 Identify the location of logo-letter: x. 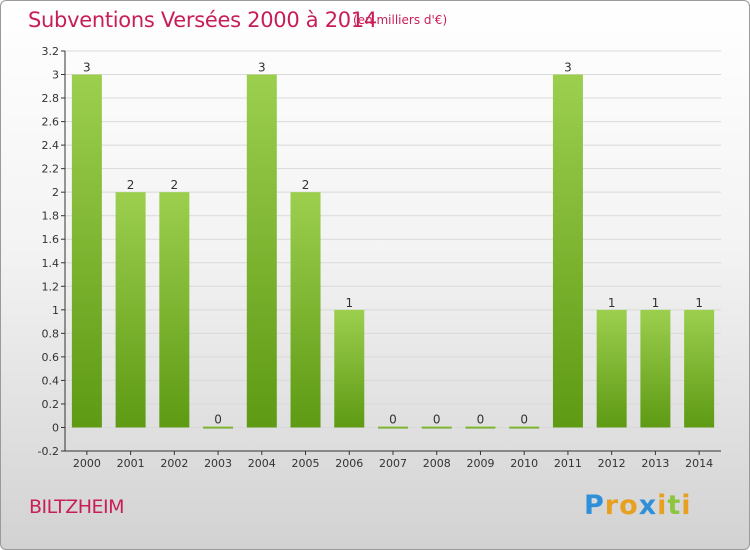
(648, 505).